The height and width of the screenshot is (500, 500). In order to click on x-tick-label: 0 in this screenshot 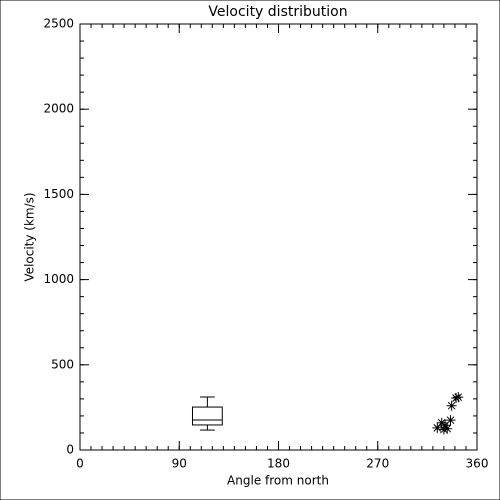, I will do `click(80, 464)`.